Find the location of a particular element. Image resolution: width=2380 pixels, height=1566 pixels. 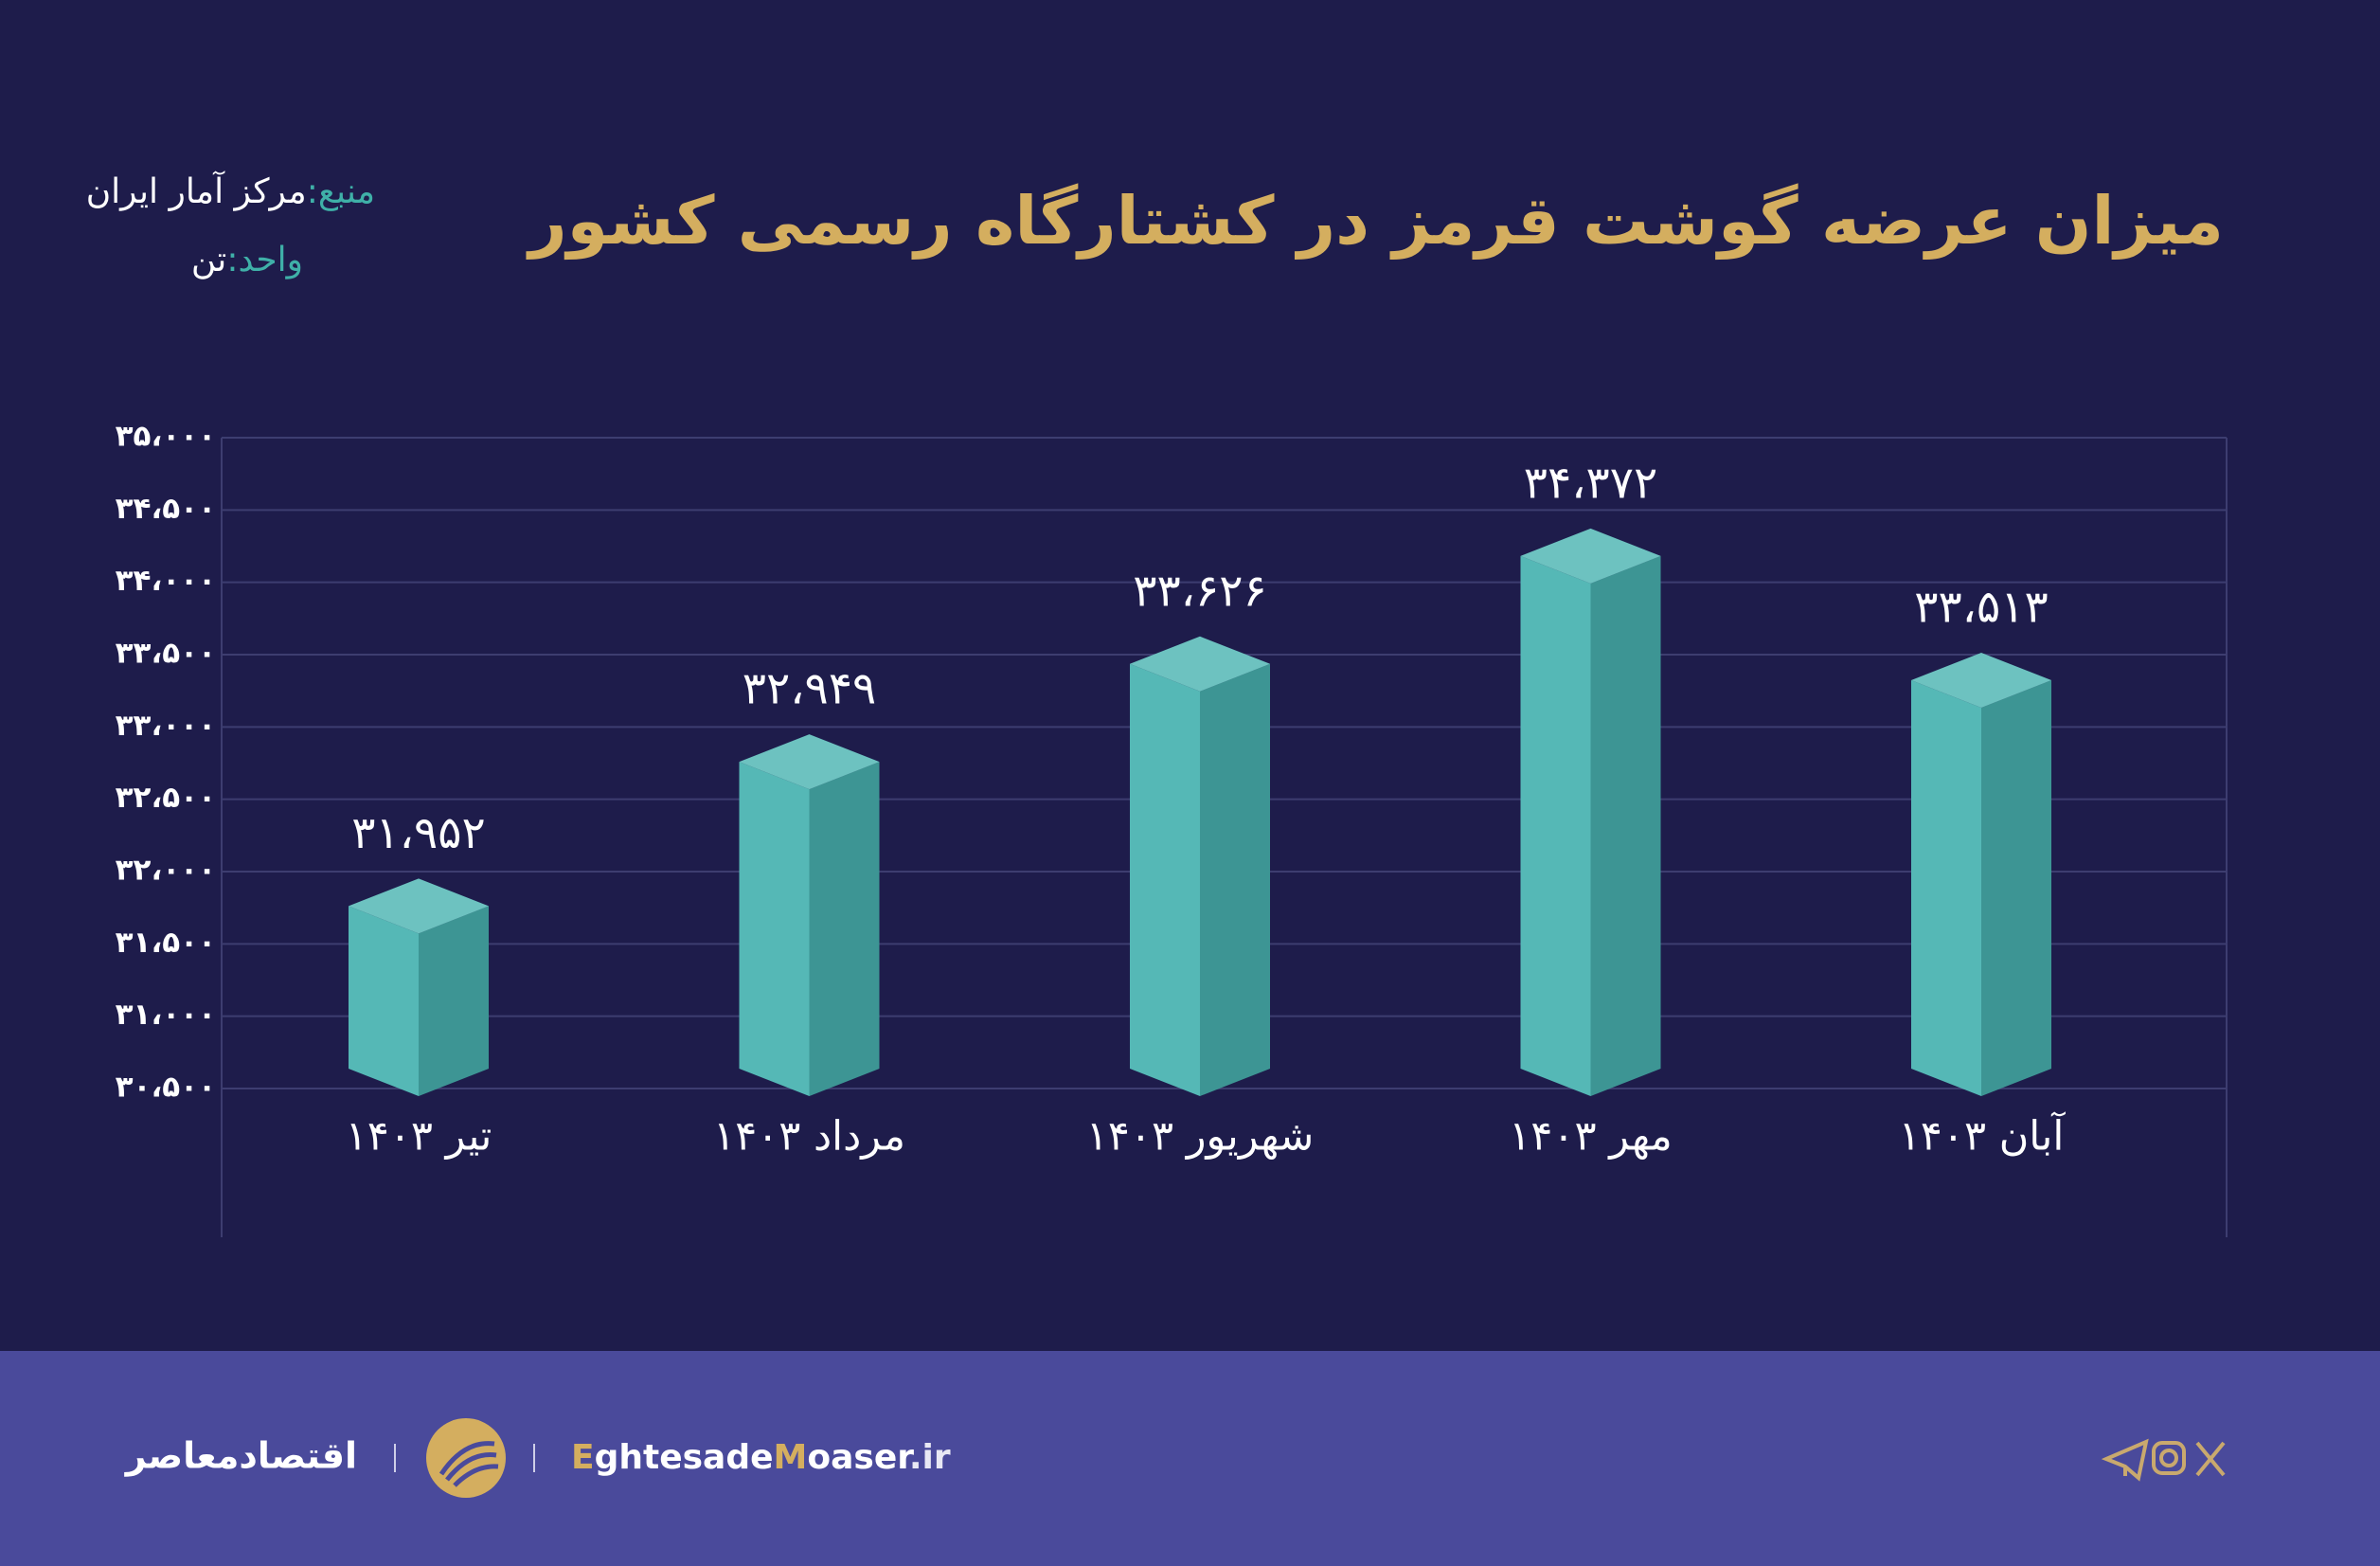

telegram-icon is located at coordinates (2125, 1460).